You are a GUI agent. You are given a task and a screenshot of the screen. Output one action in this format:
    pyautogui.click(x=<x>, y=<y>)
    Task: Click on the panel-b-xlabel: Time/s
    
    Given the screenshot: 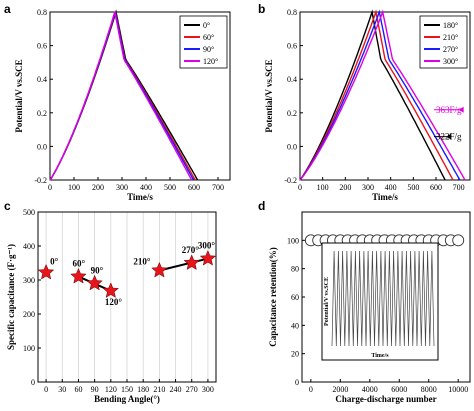 What is the action you would take?
    pyautogui.click(x=385, y=197)
    